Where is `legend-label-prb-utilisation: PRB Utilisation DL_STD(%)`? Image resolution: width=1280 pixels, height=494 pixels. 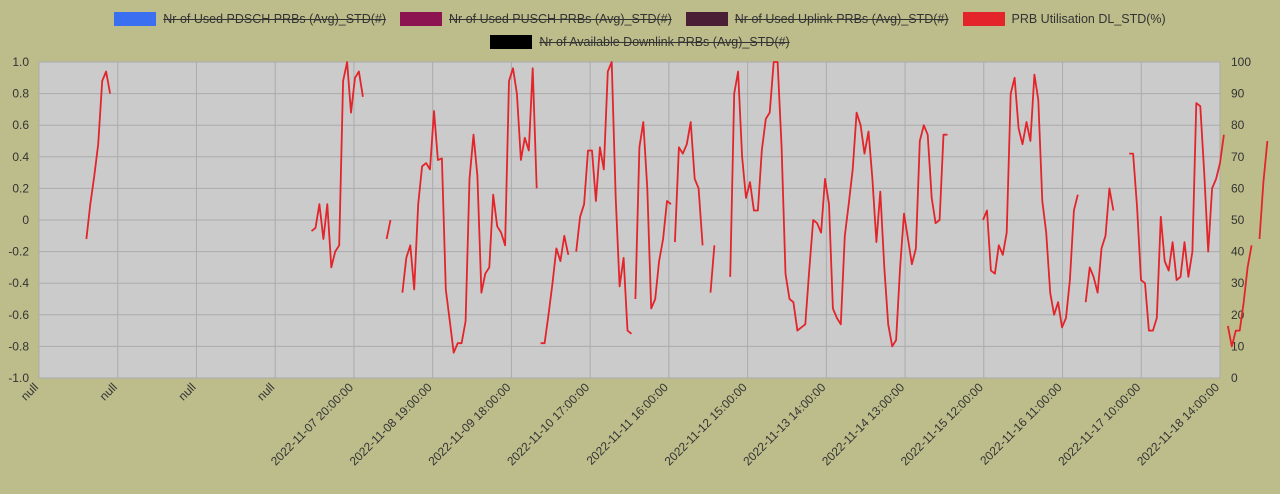 legend-label-prb-utilisation: PRB Utilisation DL_STD(%) is located at coordinates (1088, 19).